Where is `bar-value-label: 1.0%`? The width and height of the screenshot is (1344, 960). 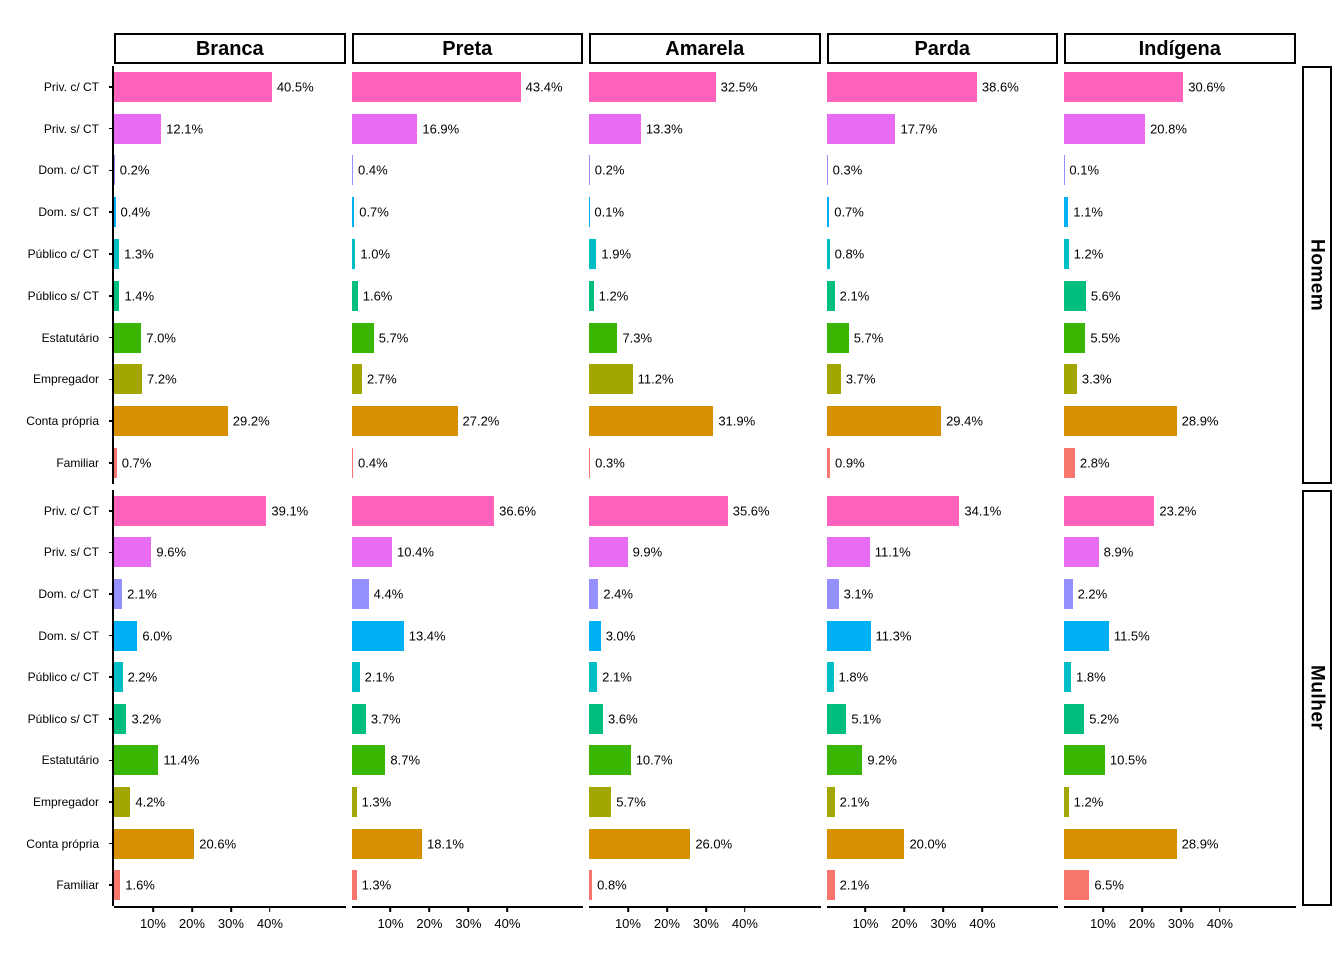 bar-value-label: 1.0% is located at coordinates (375, 254).